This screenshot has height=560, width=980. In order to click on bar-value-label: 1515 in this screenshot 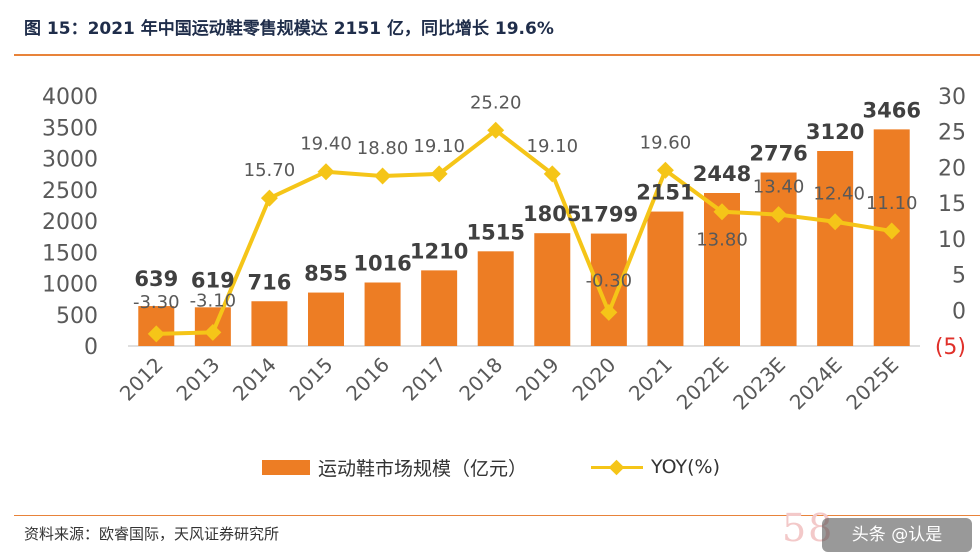, I will do `click(495, 232)`.